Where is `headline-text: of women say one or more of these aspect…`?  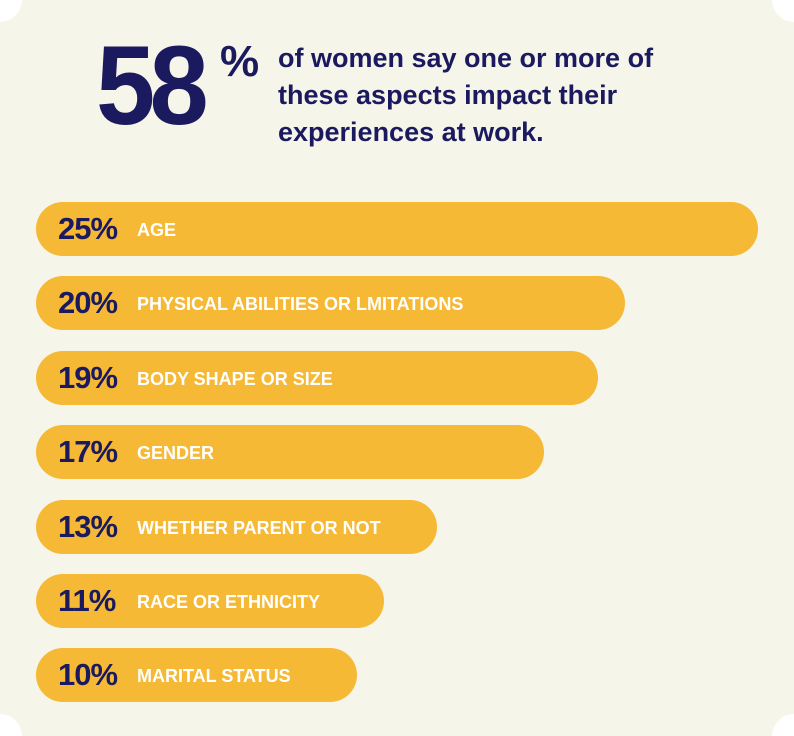 headline-text: of women say one or more of these aspect… is located at coordinates (466, 95).